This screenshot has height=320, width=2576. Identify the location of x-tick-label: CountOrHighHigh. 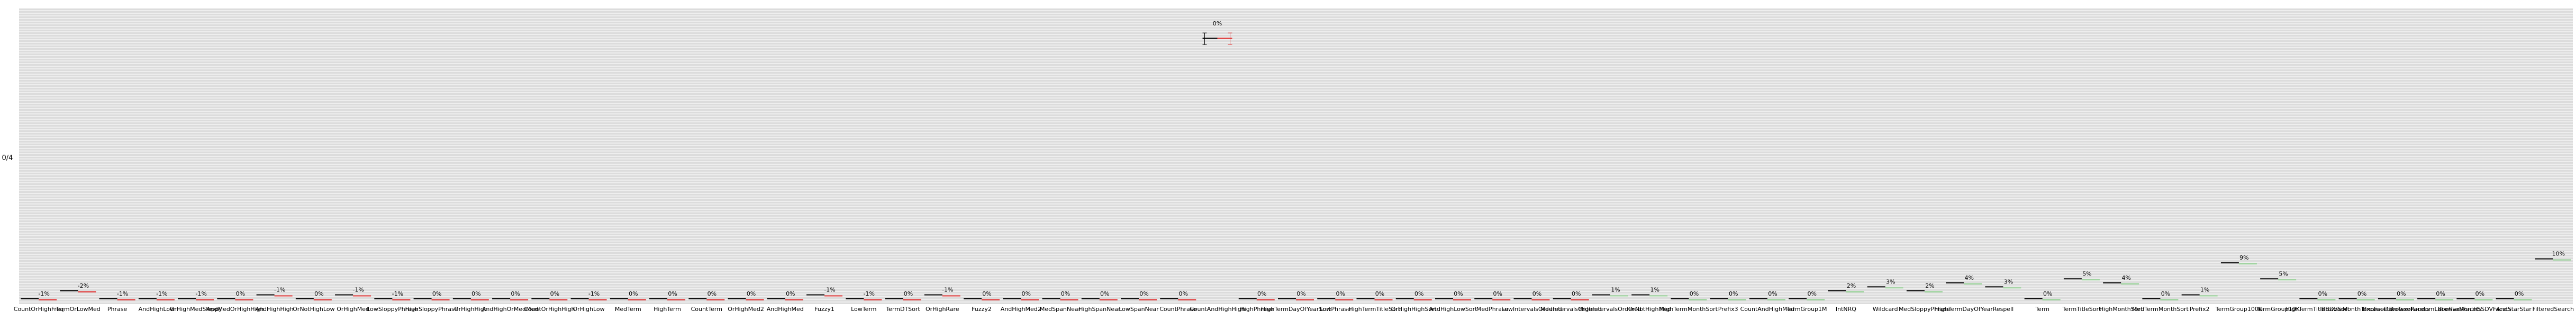
(549, 309).